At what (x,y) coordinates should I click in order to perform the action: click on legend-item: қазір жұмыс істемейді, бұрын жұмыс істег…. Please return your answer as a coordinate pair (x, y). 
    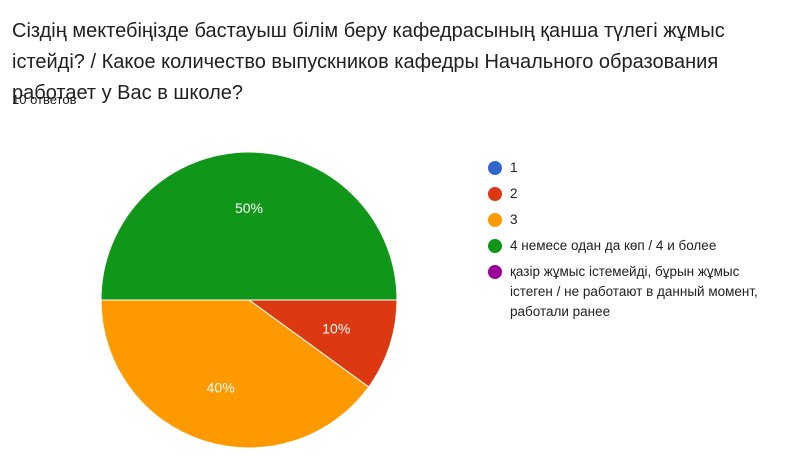
    Looking at the image, I should click on (633, 292).